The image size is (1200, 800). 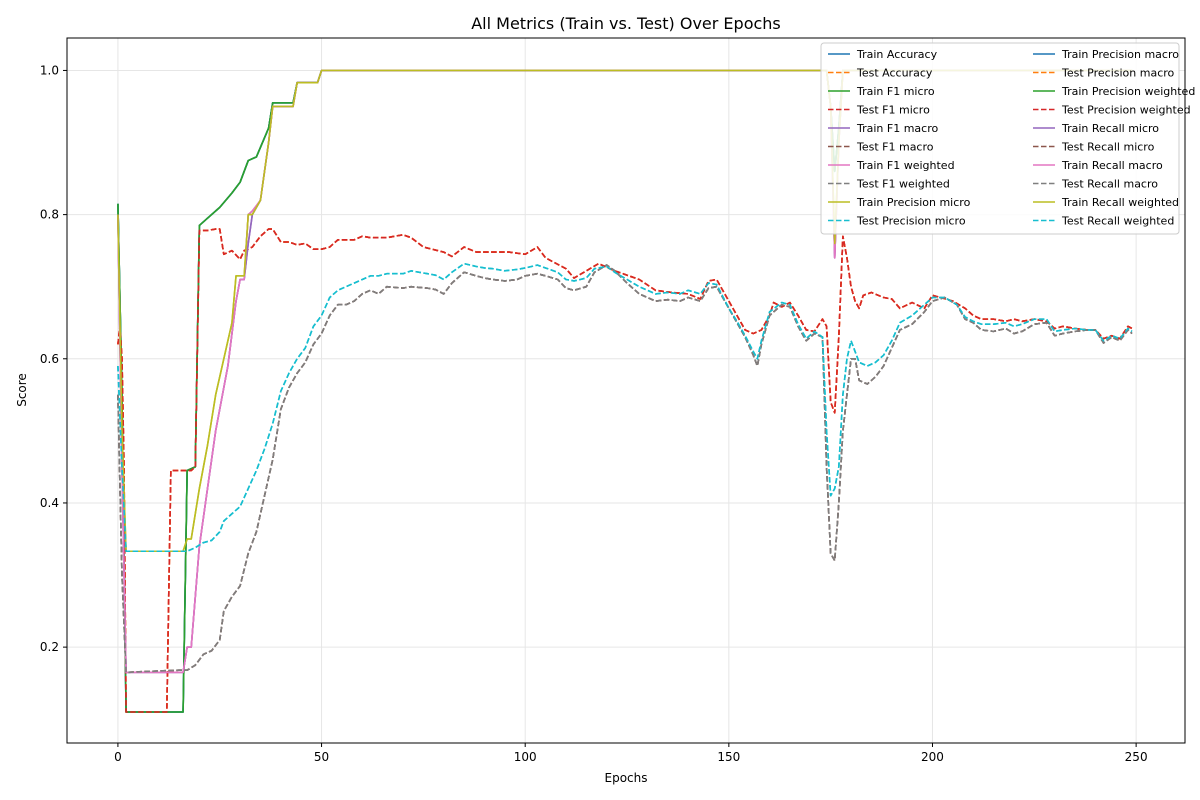 I want to click on legend-entry-label: Test Recall macro, so click(x=1109, y=184).